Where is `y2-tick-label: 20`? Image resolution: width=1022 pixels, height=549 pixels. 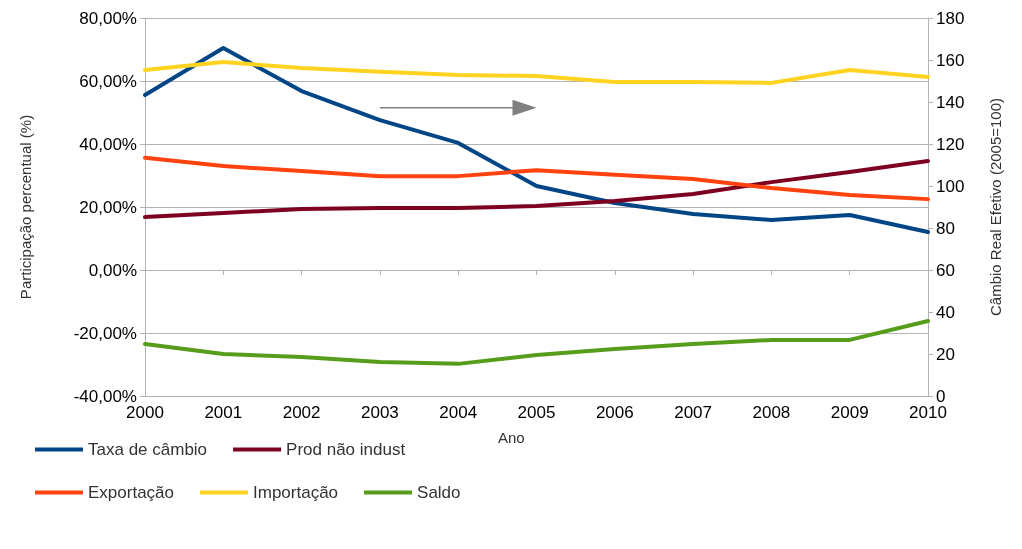 y2-tick-label: 20 is located at coordinates (945, 354).